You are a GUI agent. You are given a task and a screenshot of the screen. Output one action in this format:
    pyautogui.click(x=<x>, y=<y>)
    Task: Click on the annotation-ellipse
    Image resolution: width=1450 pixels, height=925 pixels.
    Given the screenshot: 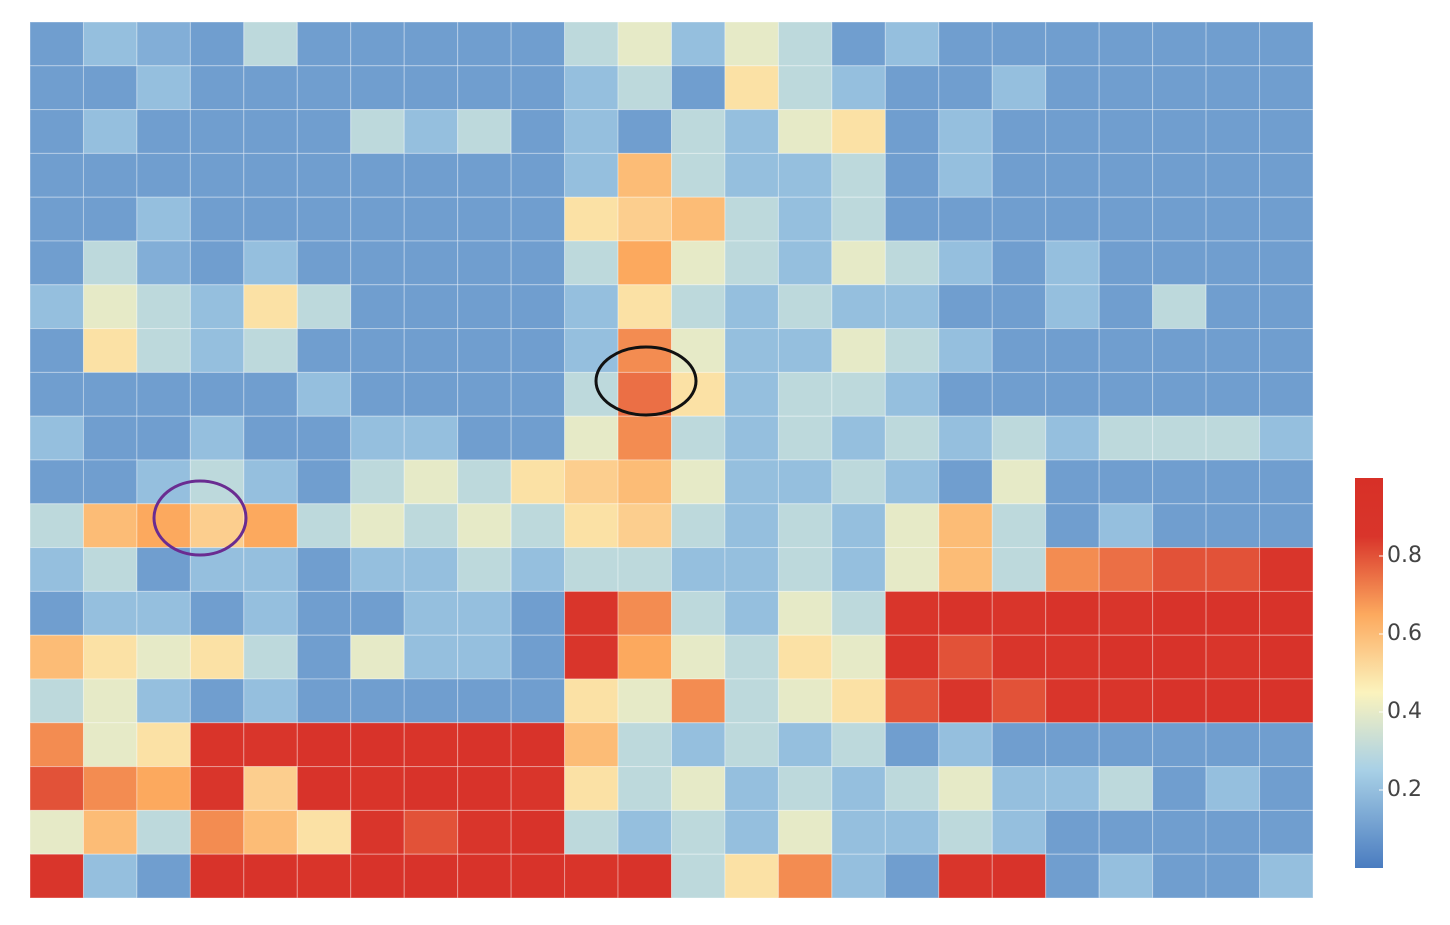 What is the action you would take?
    pyautogui.click(x=646, y=381)
    